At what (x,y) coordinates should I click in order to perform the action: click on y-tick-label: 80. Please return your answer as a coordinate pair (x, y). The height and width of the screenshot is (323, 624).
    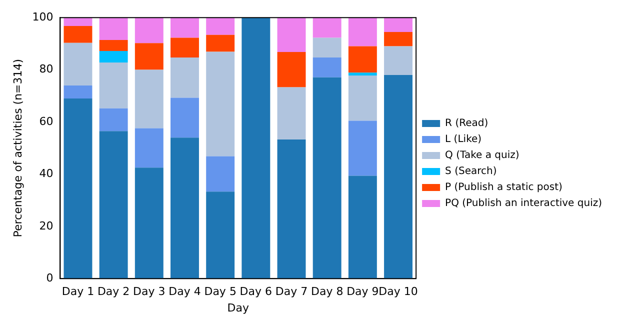
    Looking at the image, I should click on (46, 69).